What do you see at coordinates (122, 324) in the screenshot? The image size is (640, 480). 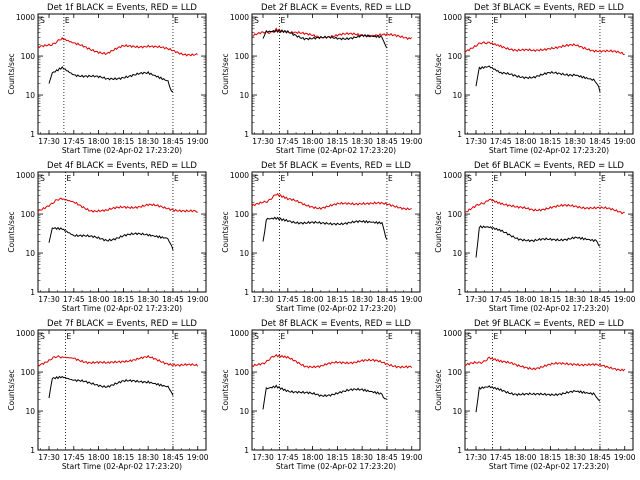 I see `panel-title: Det 7f BLACK = Events, RED = LLD` at bounding box center [122, 324].